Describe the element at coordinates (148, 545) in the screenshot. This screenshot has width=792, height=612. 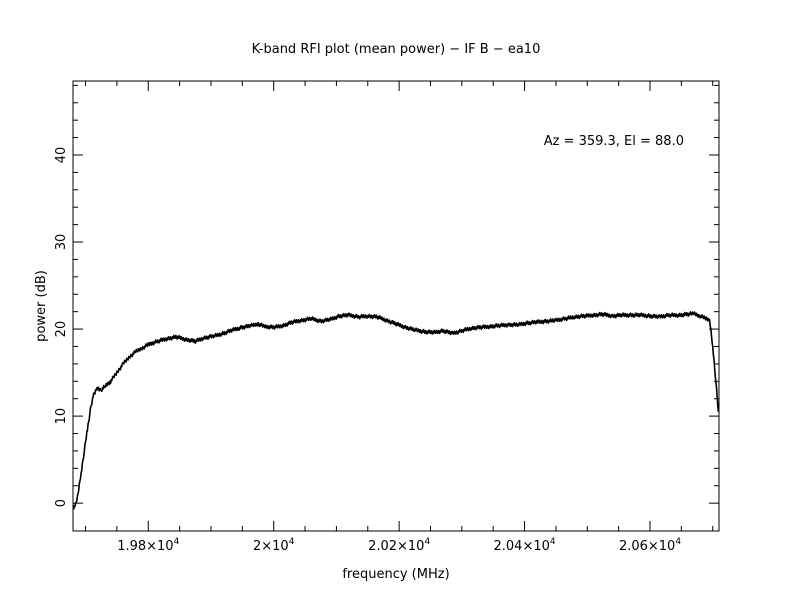
I see `x-tick-label: 1.98×104` at that location.